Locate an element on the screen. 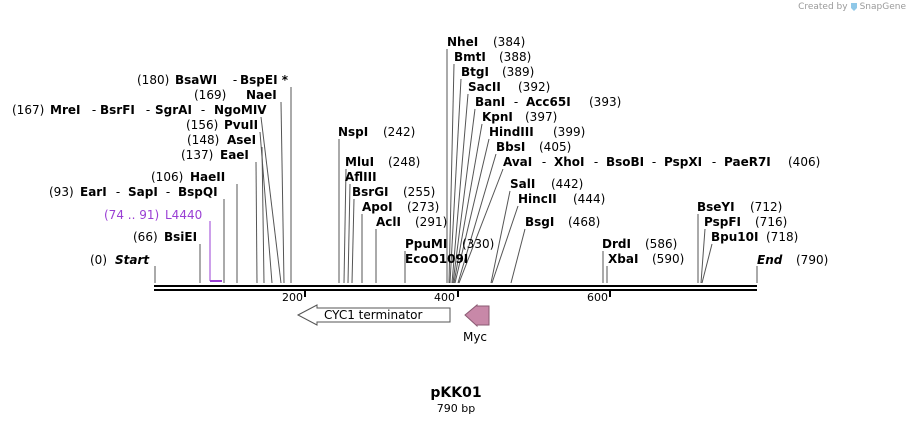  enzyme-site: BanI - Acc65I (393) is located at coordinates (548, 102).